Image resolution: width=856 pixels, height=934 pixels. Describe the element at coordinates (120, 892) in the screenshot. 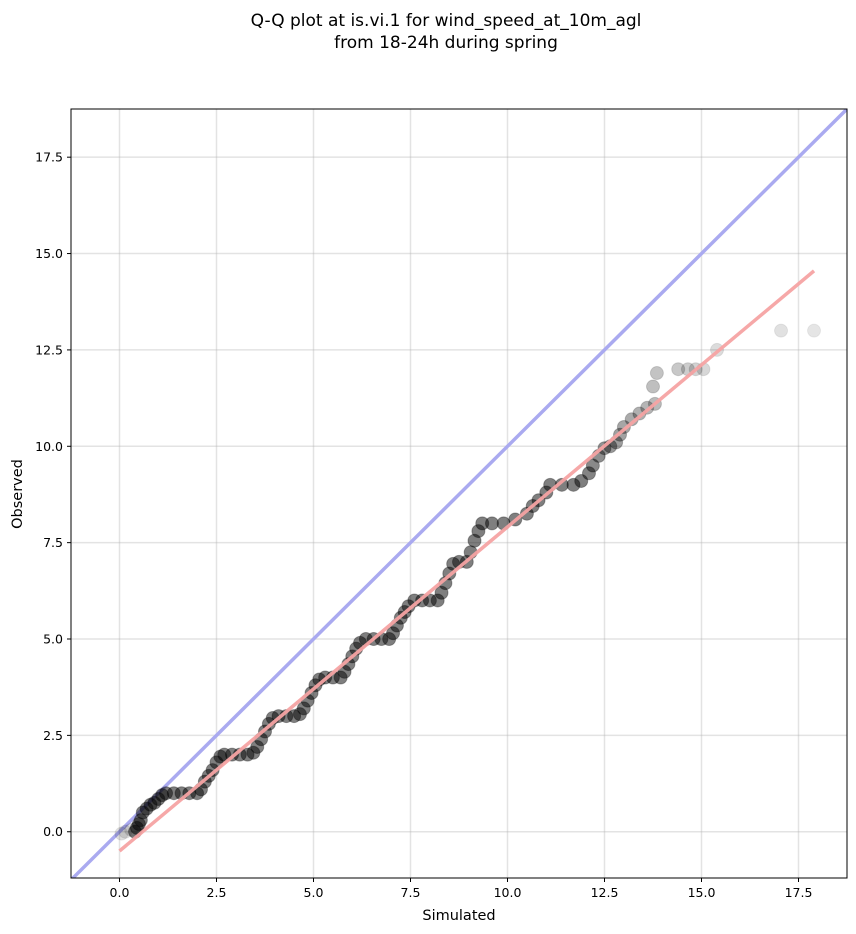

I see `x-tick-label: 0.0` at that location.